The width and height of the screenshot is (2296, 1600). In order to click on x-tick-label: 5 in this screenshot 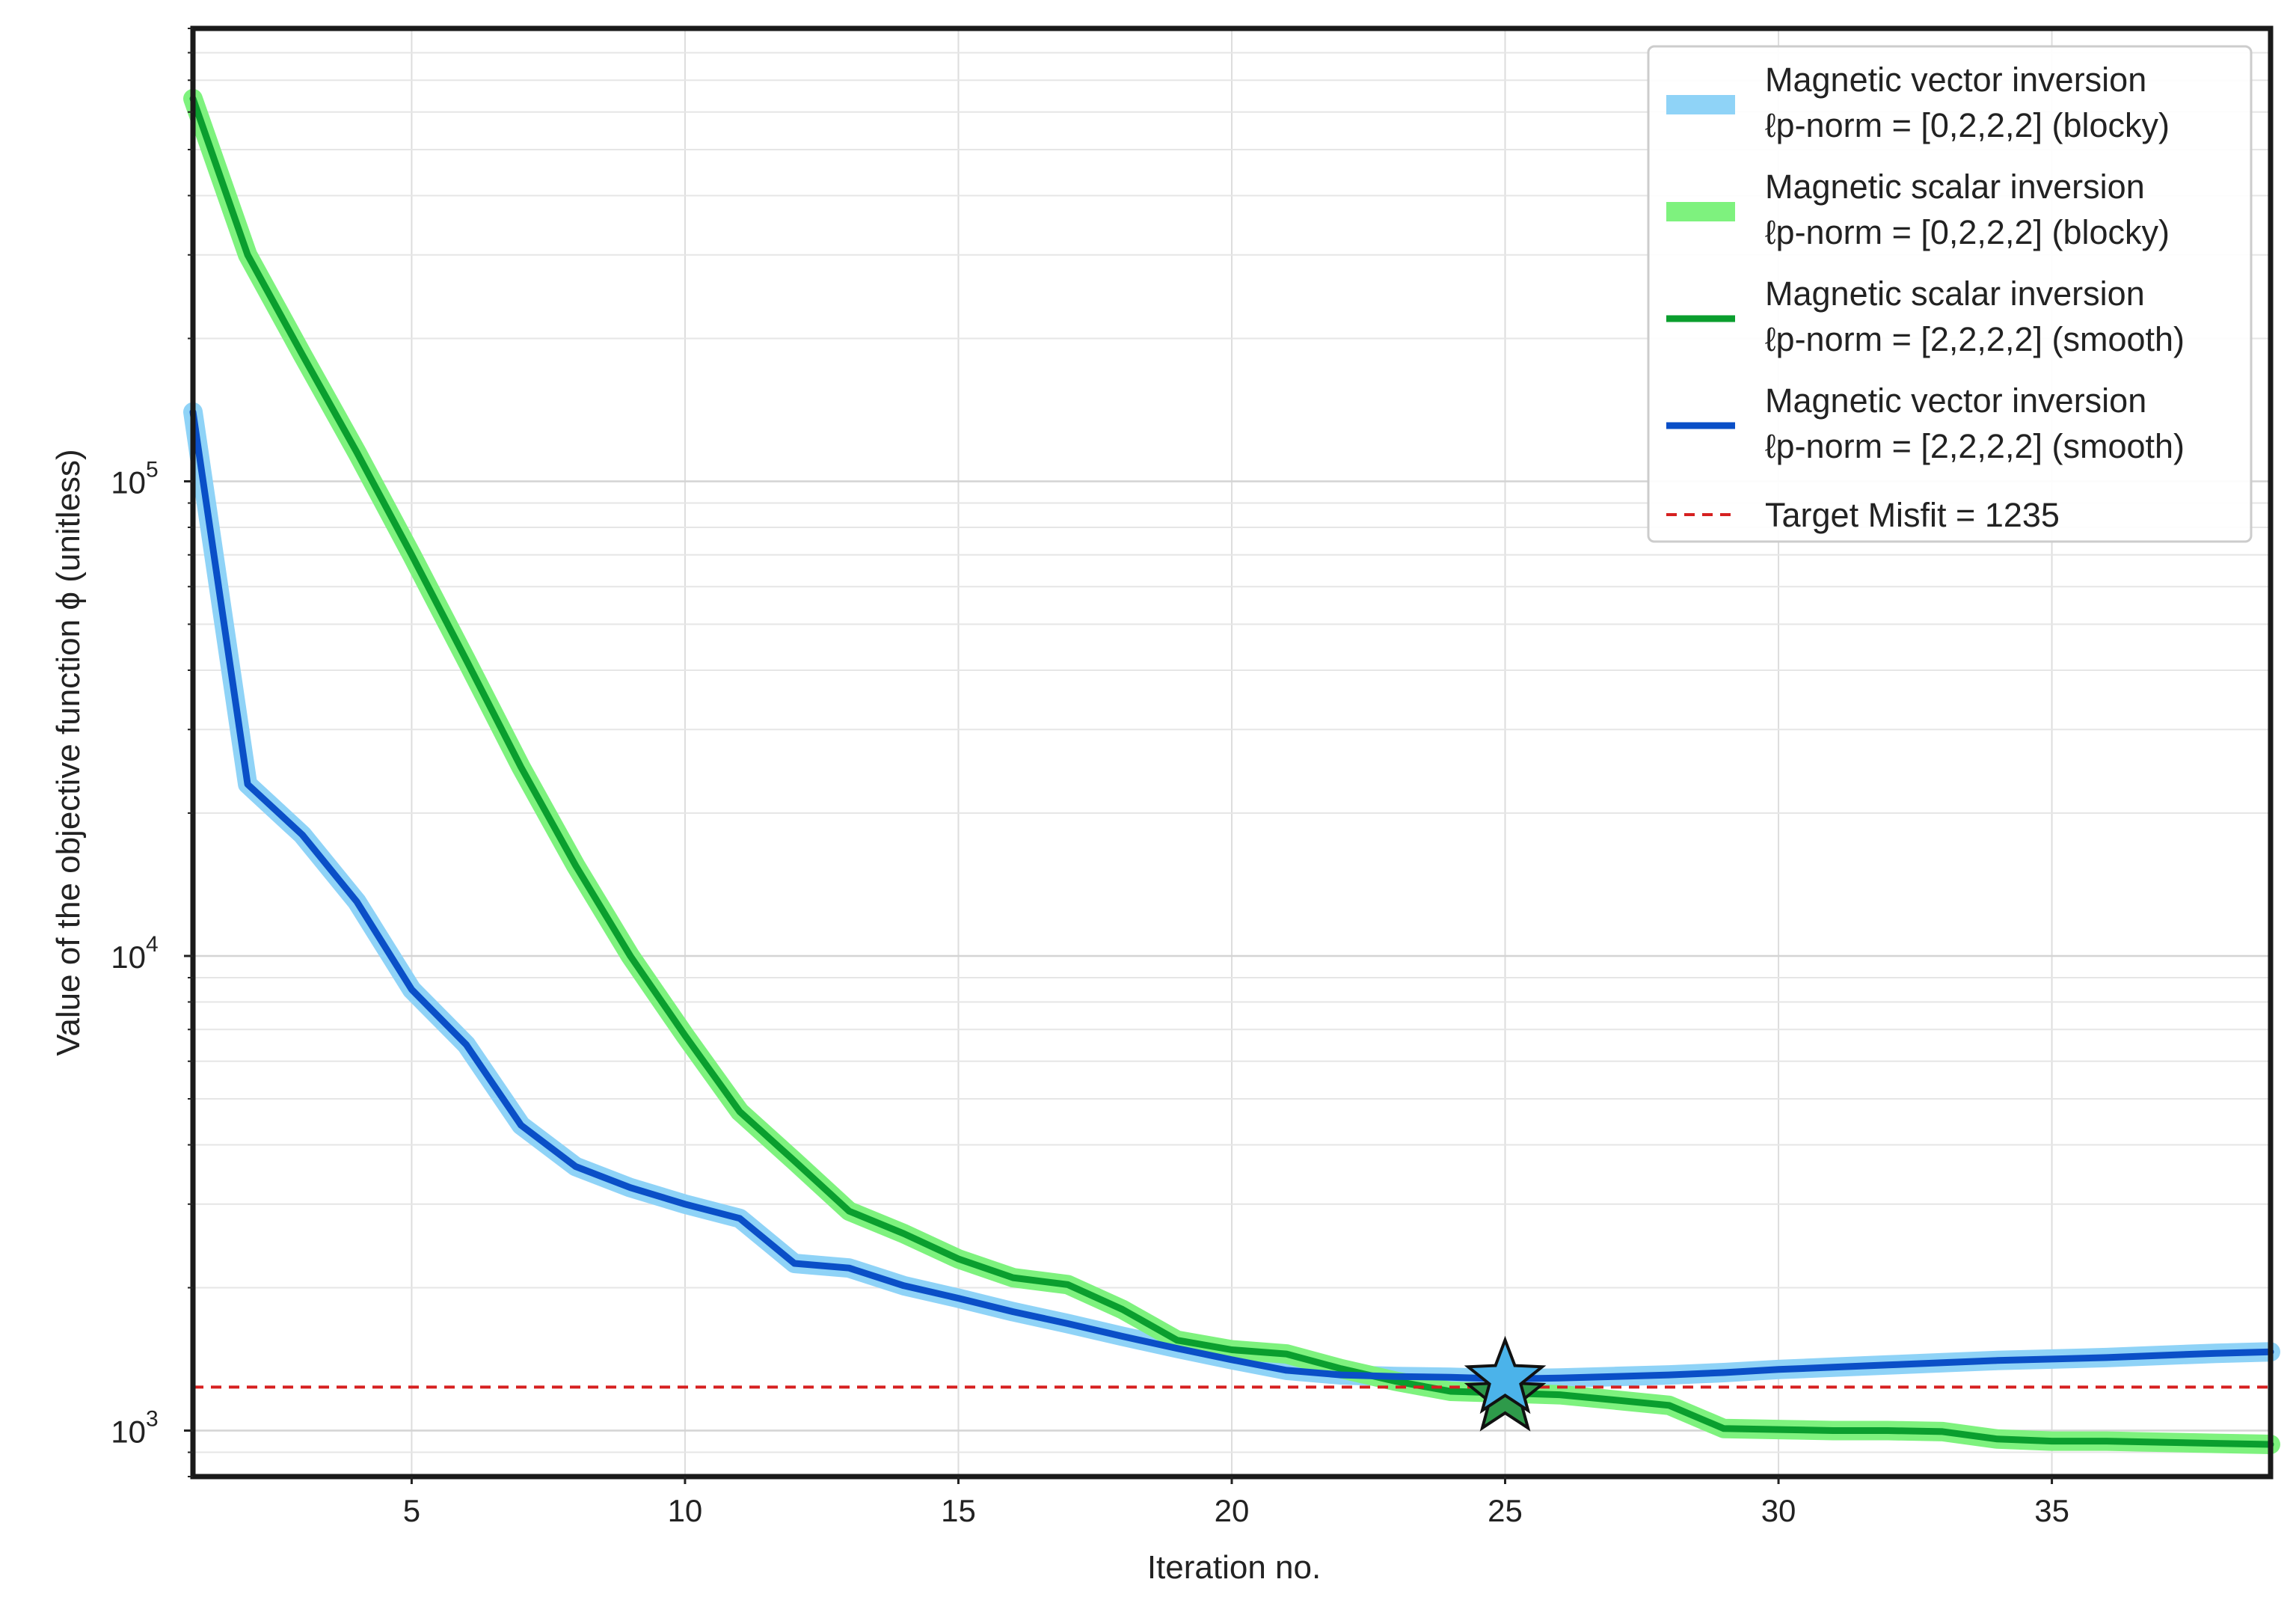, I will do `click(411, 1510)`.